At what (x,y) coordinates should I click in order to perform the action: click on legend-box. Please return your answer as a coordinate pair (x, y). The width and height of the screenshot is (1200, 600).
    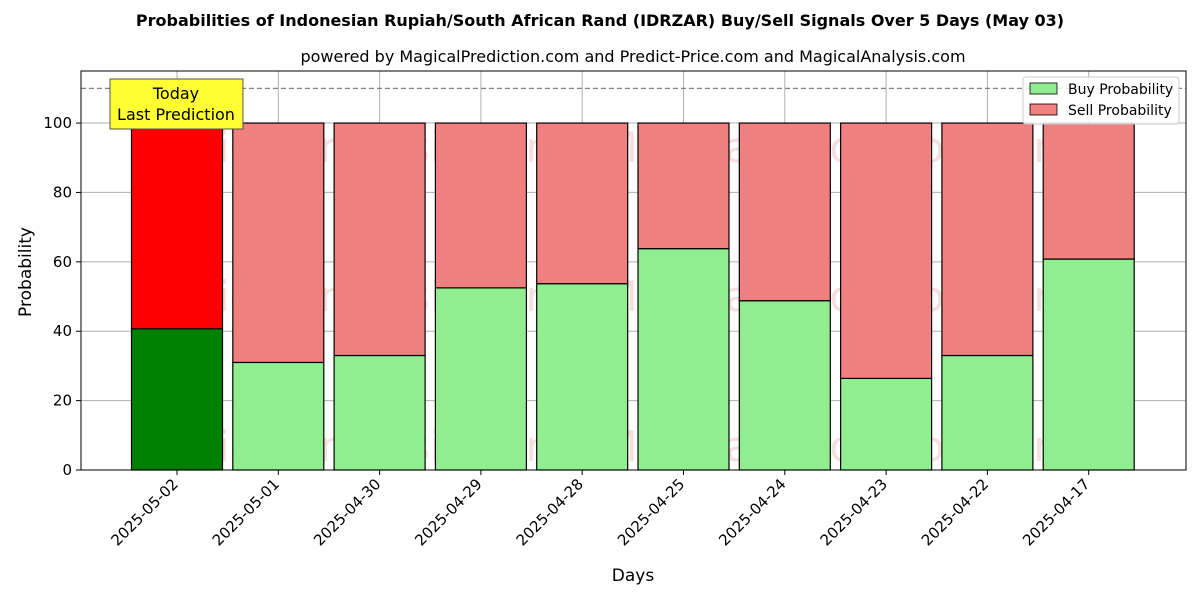
    Looking at the image, I should click on (1101, 100).